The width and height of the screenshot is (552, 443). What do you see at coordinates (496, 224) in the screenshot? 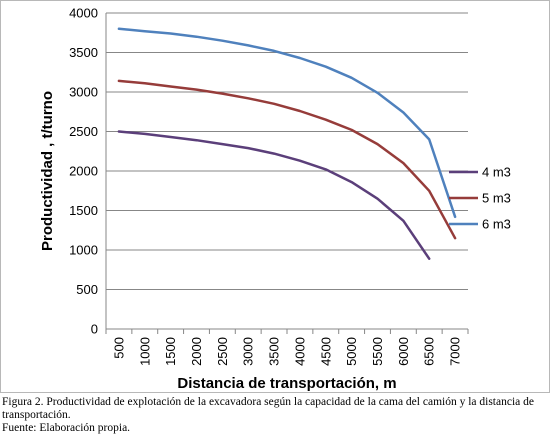
I see `legend-label: 6 m3` at bounding box center [496, 224].